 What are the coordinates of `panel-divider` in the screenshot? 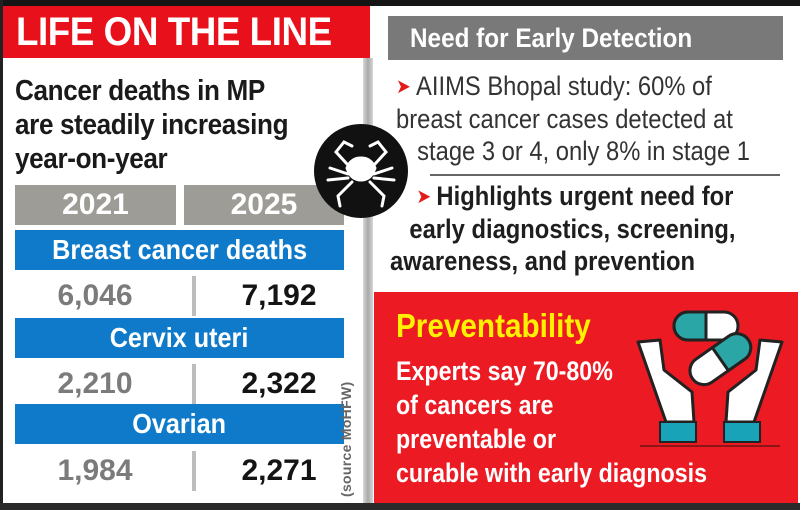 It's located at (368, 280).